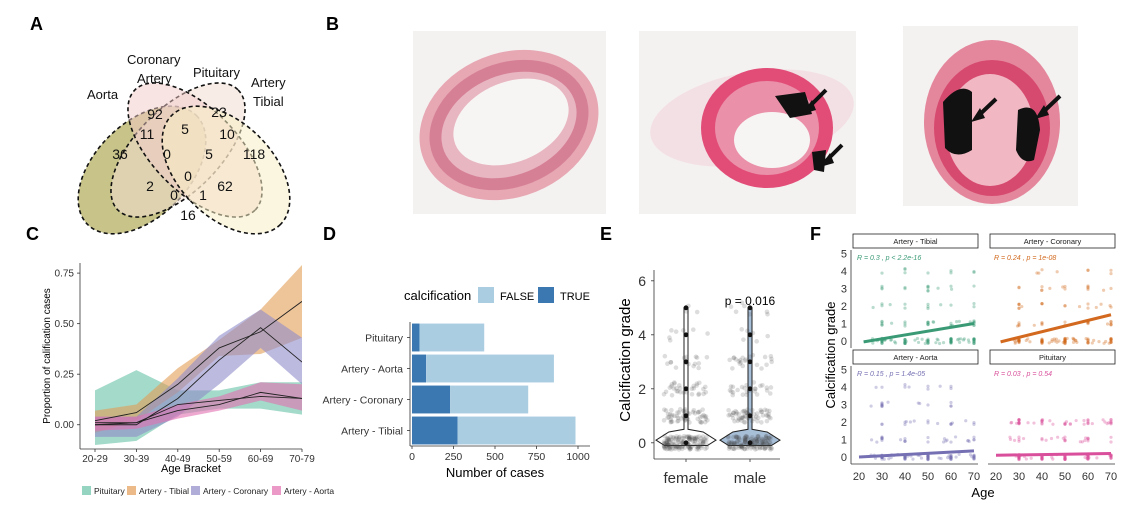 The height and width of the screenshot is (514, 1144). I want to click on chart-f-stat: R = 0.03 , p = 0.54, so click(1023, 374).